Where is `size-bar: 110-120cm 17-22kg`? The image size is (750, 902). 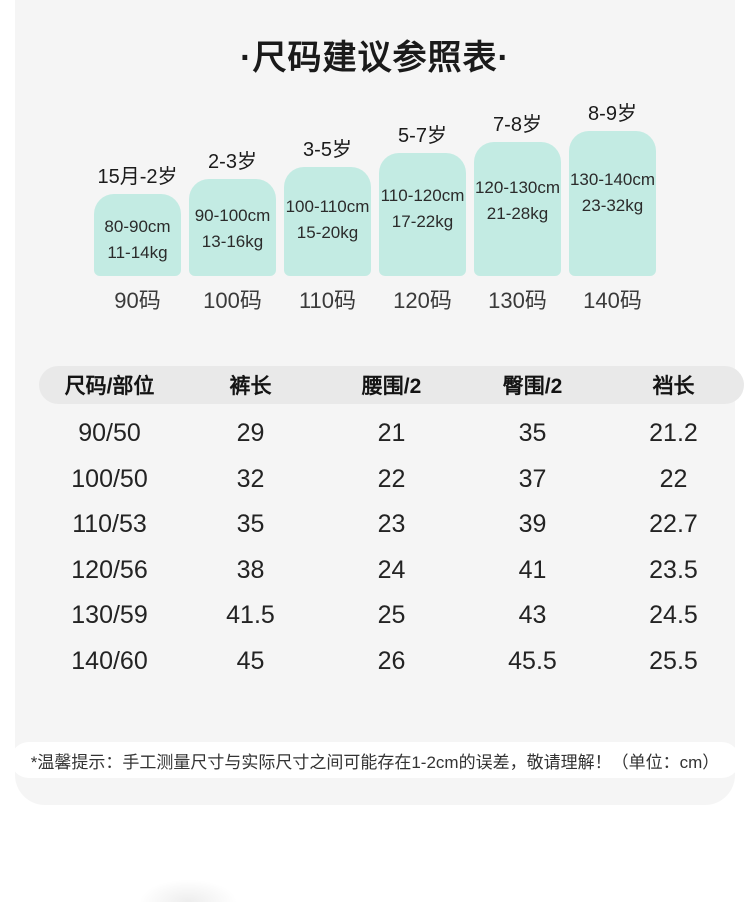
size-bar: 110-120cm 17-22kg is located at coordinates (422, 214).